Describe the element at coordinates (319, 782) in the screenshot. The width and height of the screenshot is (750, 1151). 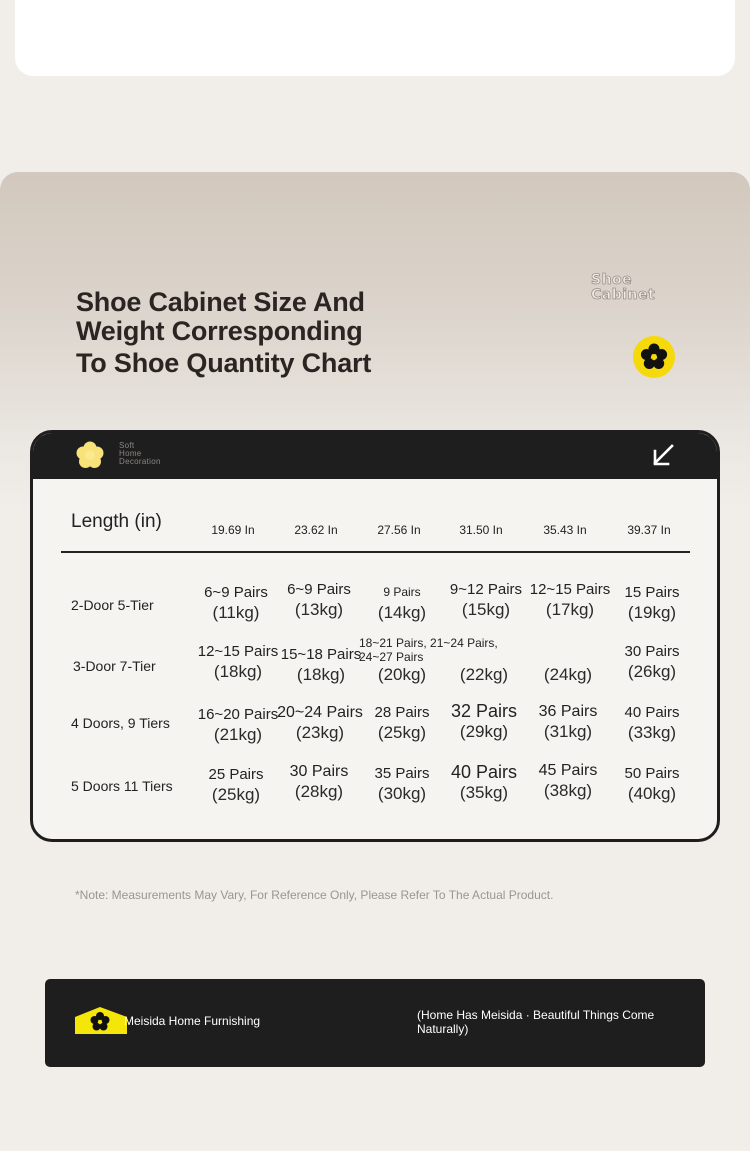
I see `table-cell: 30 Pairs (28kg)` at that location.